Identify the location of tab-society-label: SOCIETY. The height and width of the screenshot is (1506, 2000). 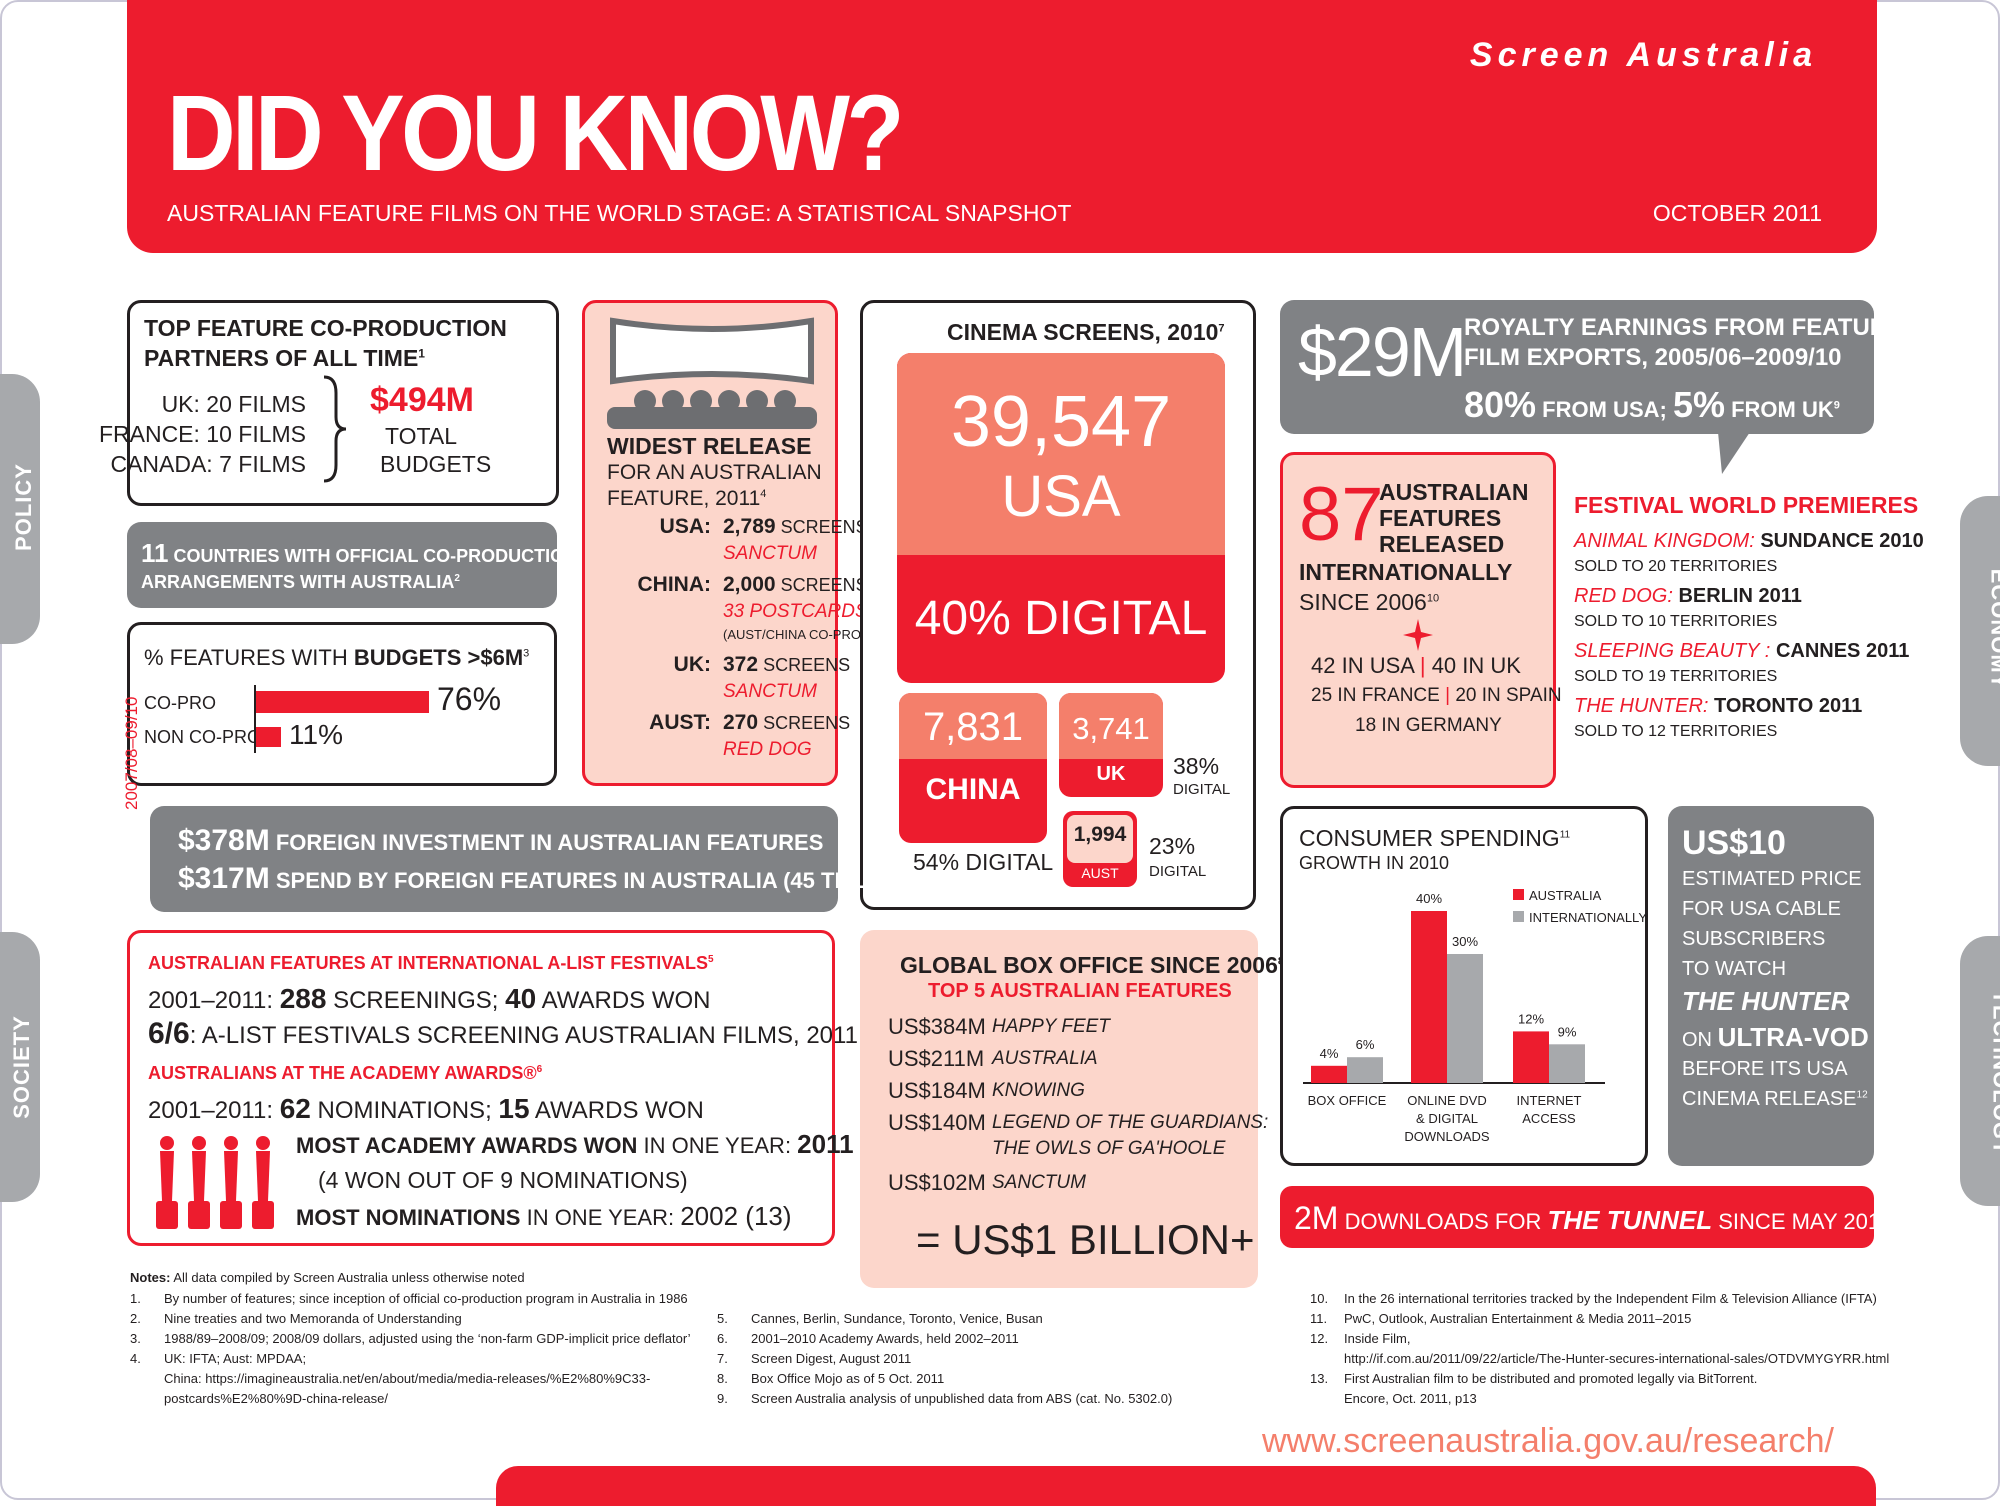
(21, 1067).